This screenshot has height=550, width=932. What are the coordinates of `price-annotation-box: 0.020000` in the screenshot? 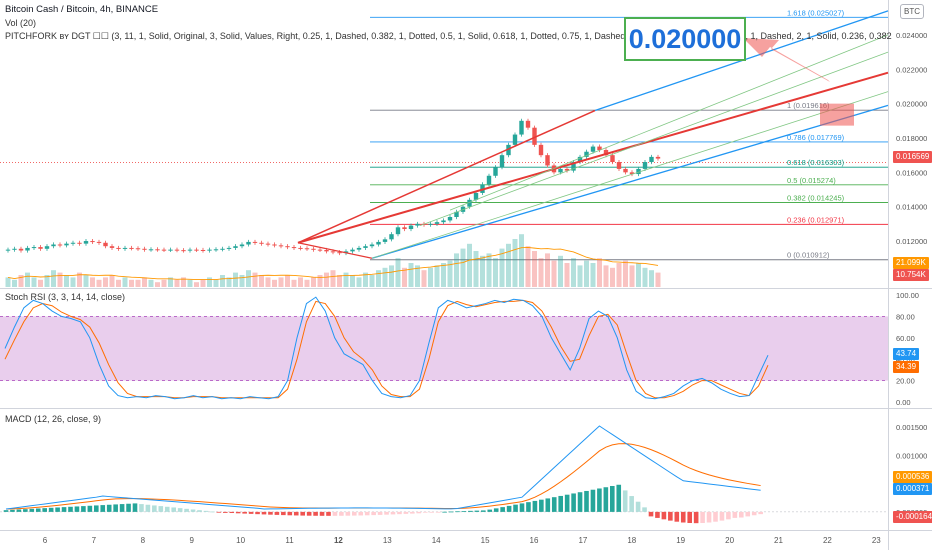 It's located at (685, 39).